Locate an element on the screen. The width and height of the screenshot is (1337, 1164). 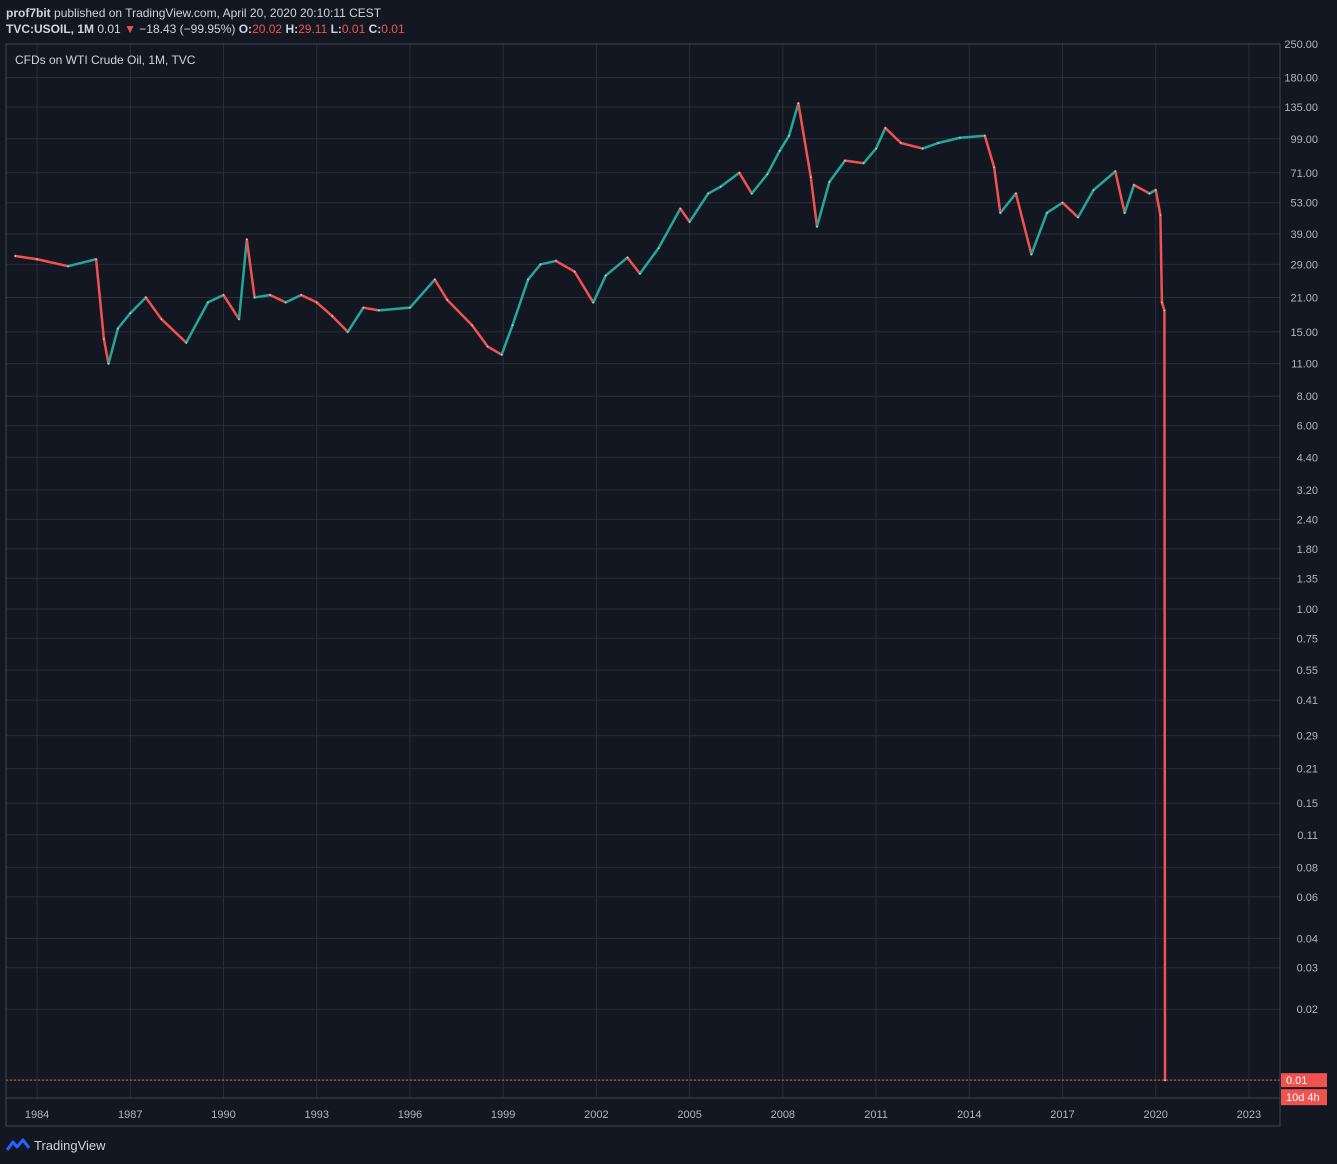
price-tick-label: 4.40 is located at coordinates (1307, 458).